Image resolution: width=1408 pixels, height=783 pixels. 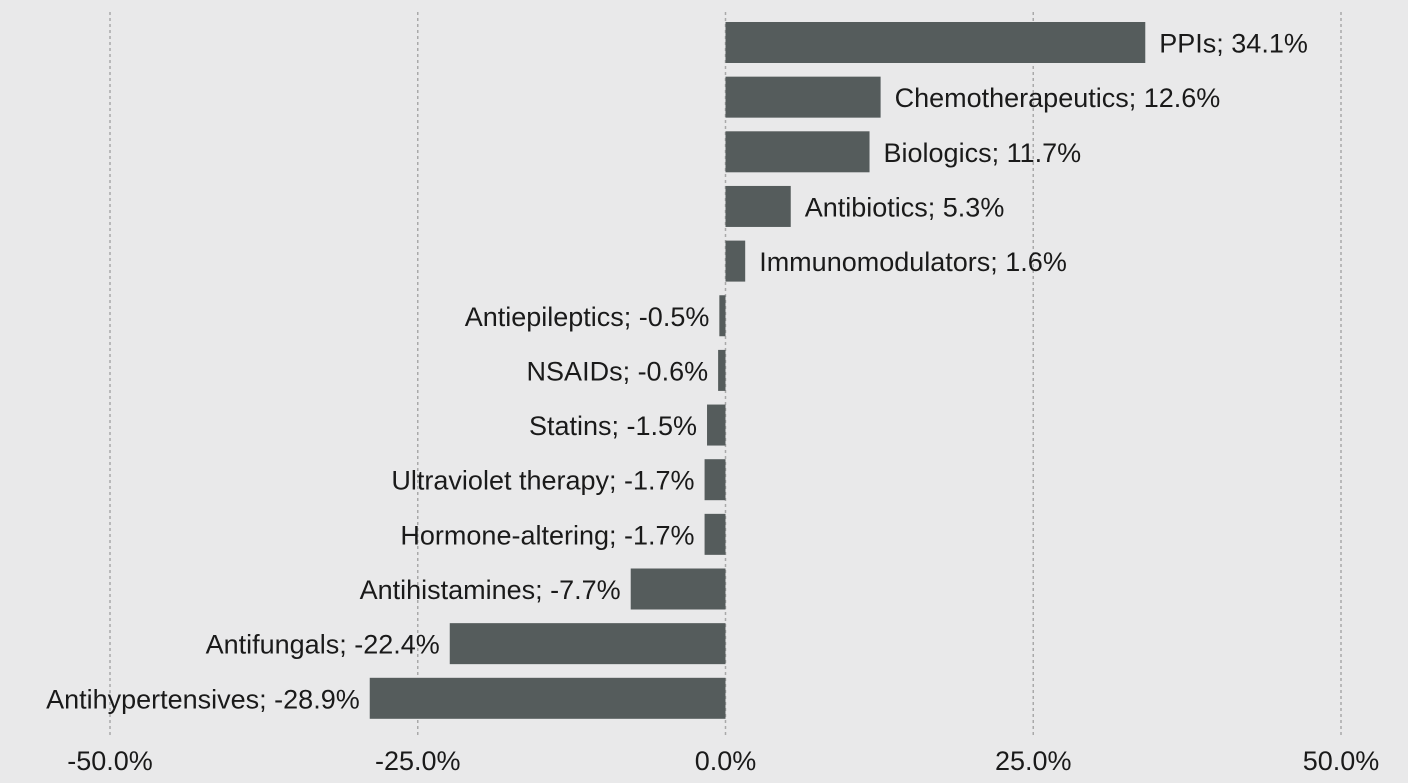 I want to click on data-label: Antihypertensives; -28.9%, so click(x=203, y=699).